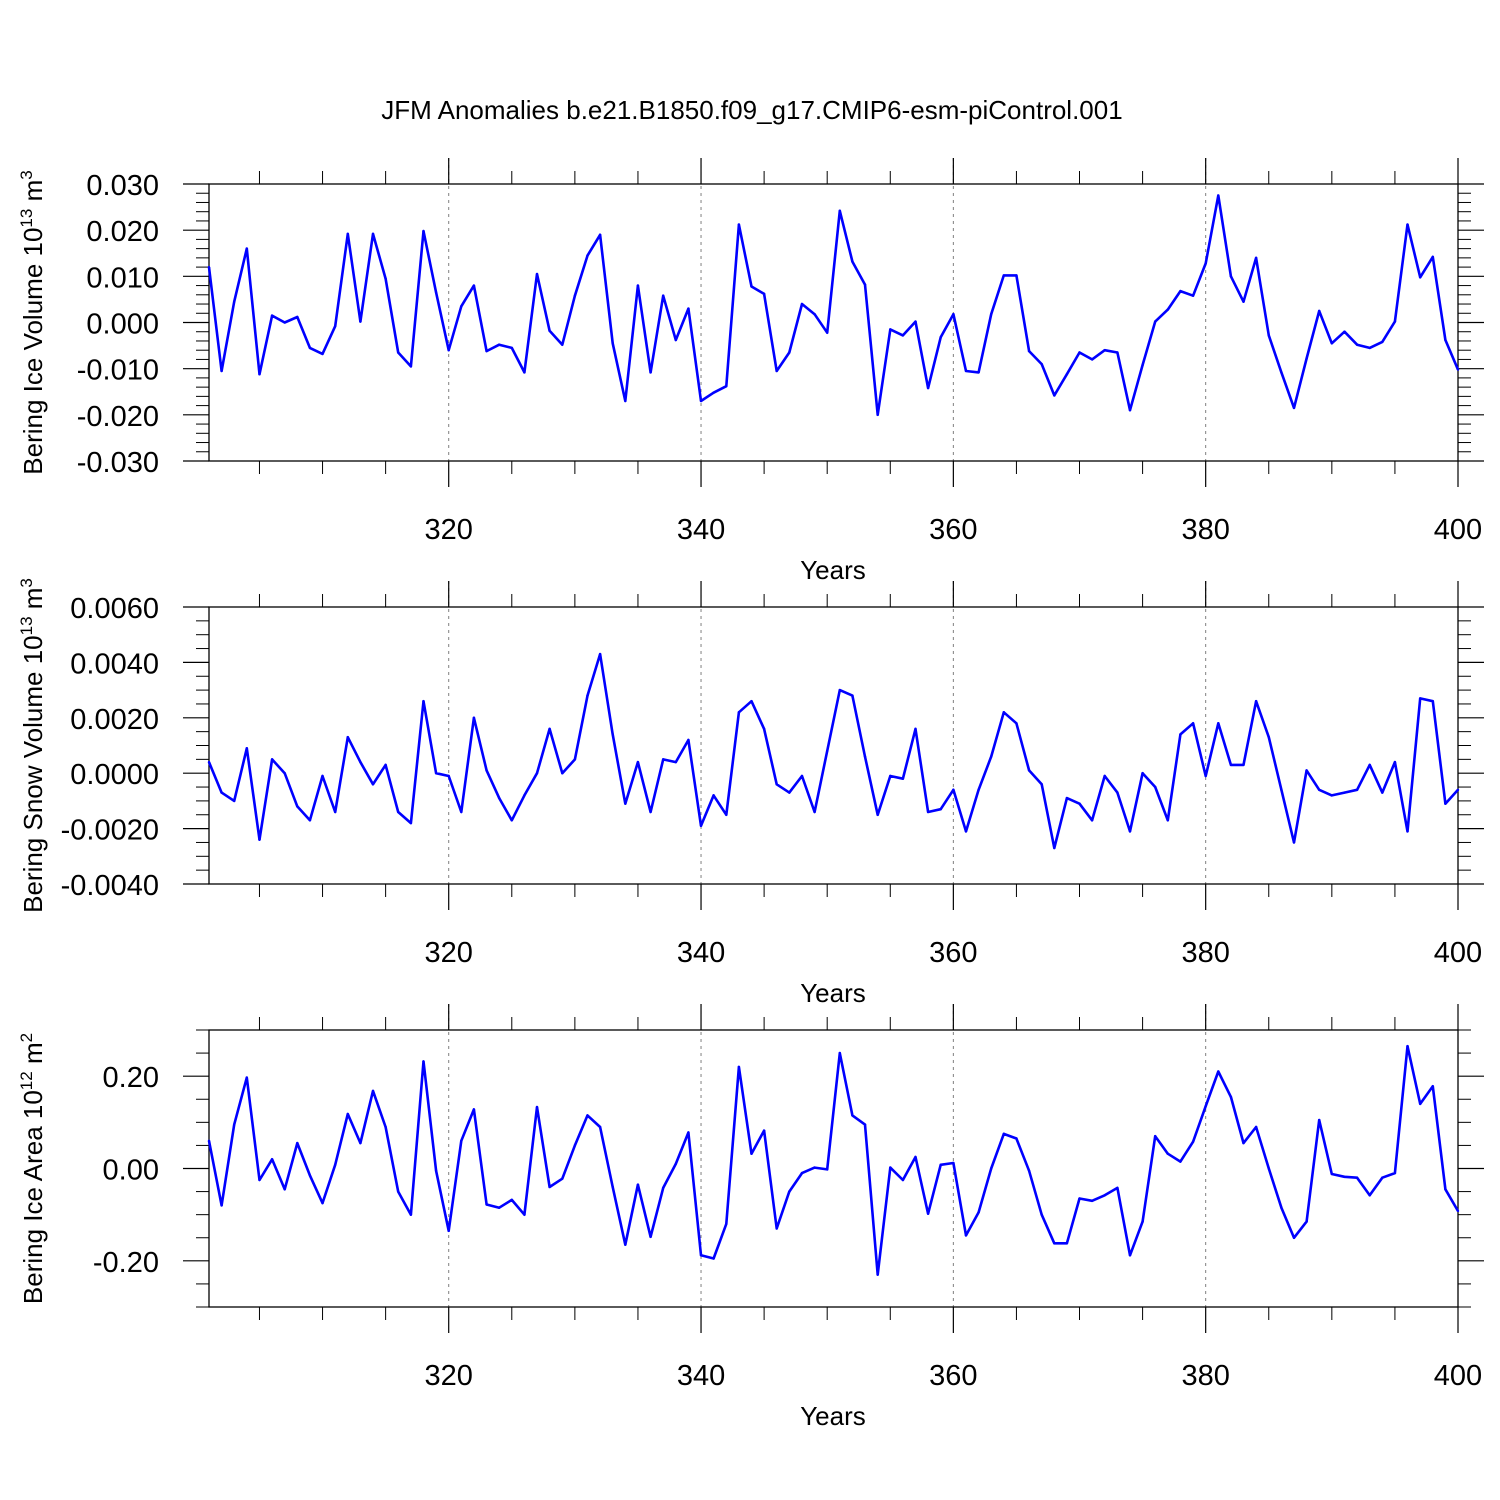  I want to click on x-axis-label: Years, so click(833, 1416).